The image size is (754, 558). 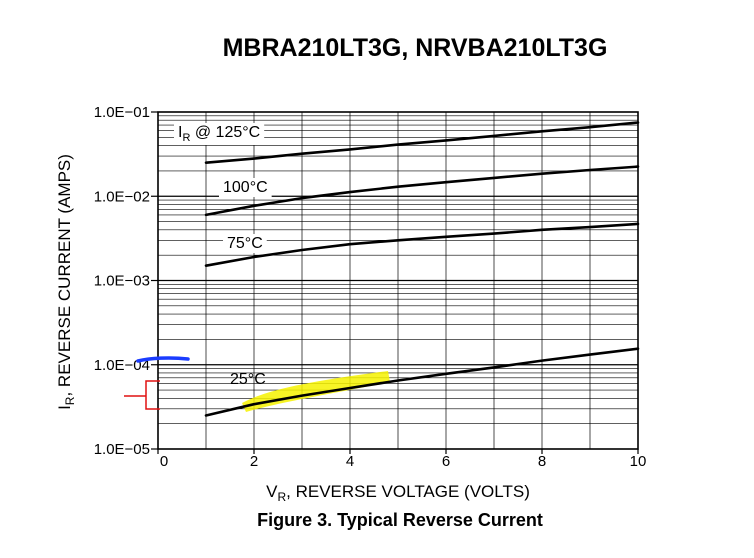 I want to click on figure-caption: Figure 3. Typical Reverse Current, so click(x=400, y=520).